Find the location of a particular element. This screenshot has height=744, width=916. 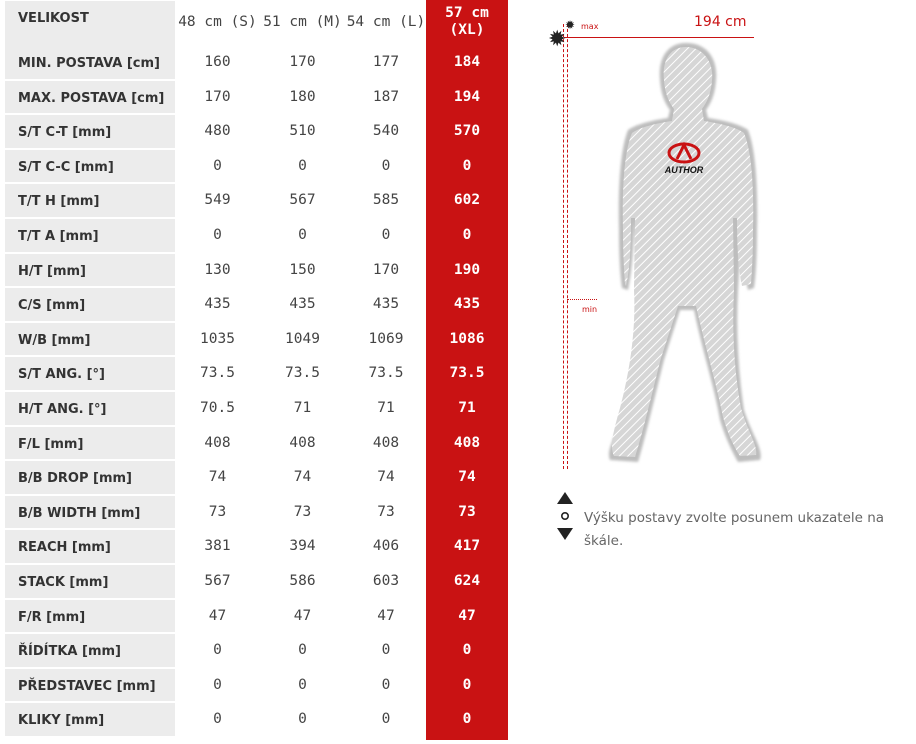

table-row: MIN. POSTAVA [cm] 160 170 177 184 is located at coordinates (257, 62).